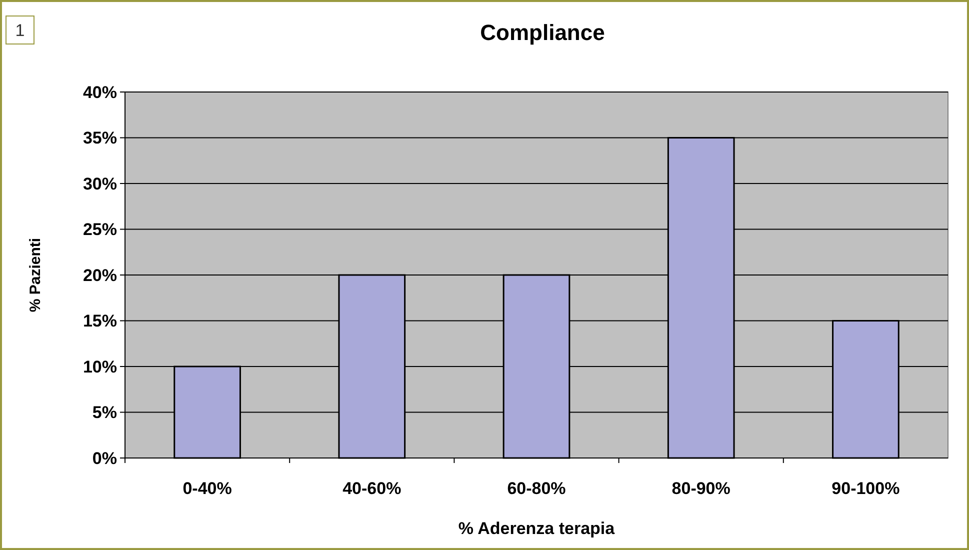 The width and height of the screenshot is (969, 550). Describe the element at coordinates (99, 230) in the screenshot. I see `y-tick-label: 25%` at that location.